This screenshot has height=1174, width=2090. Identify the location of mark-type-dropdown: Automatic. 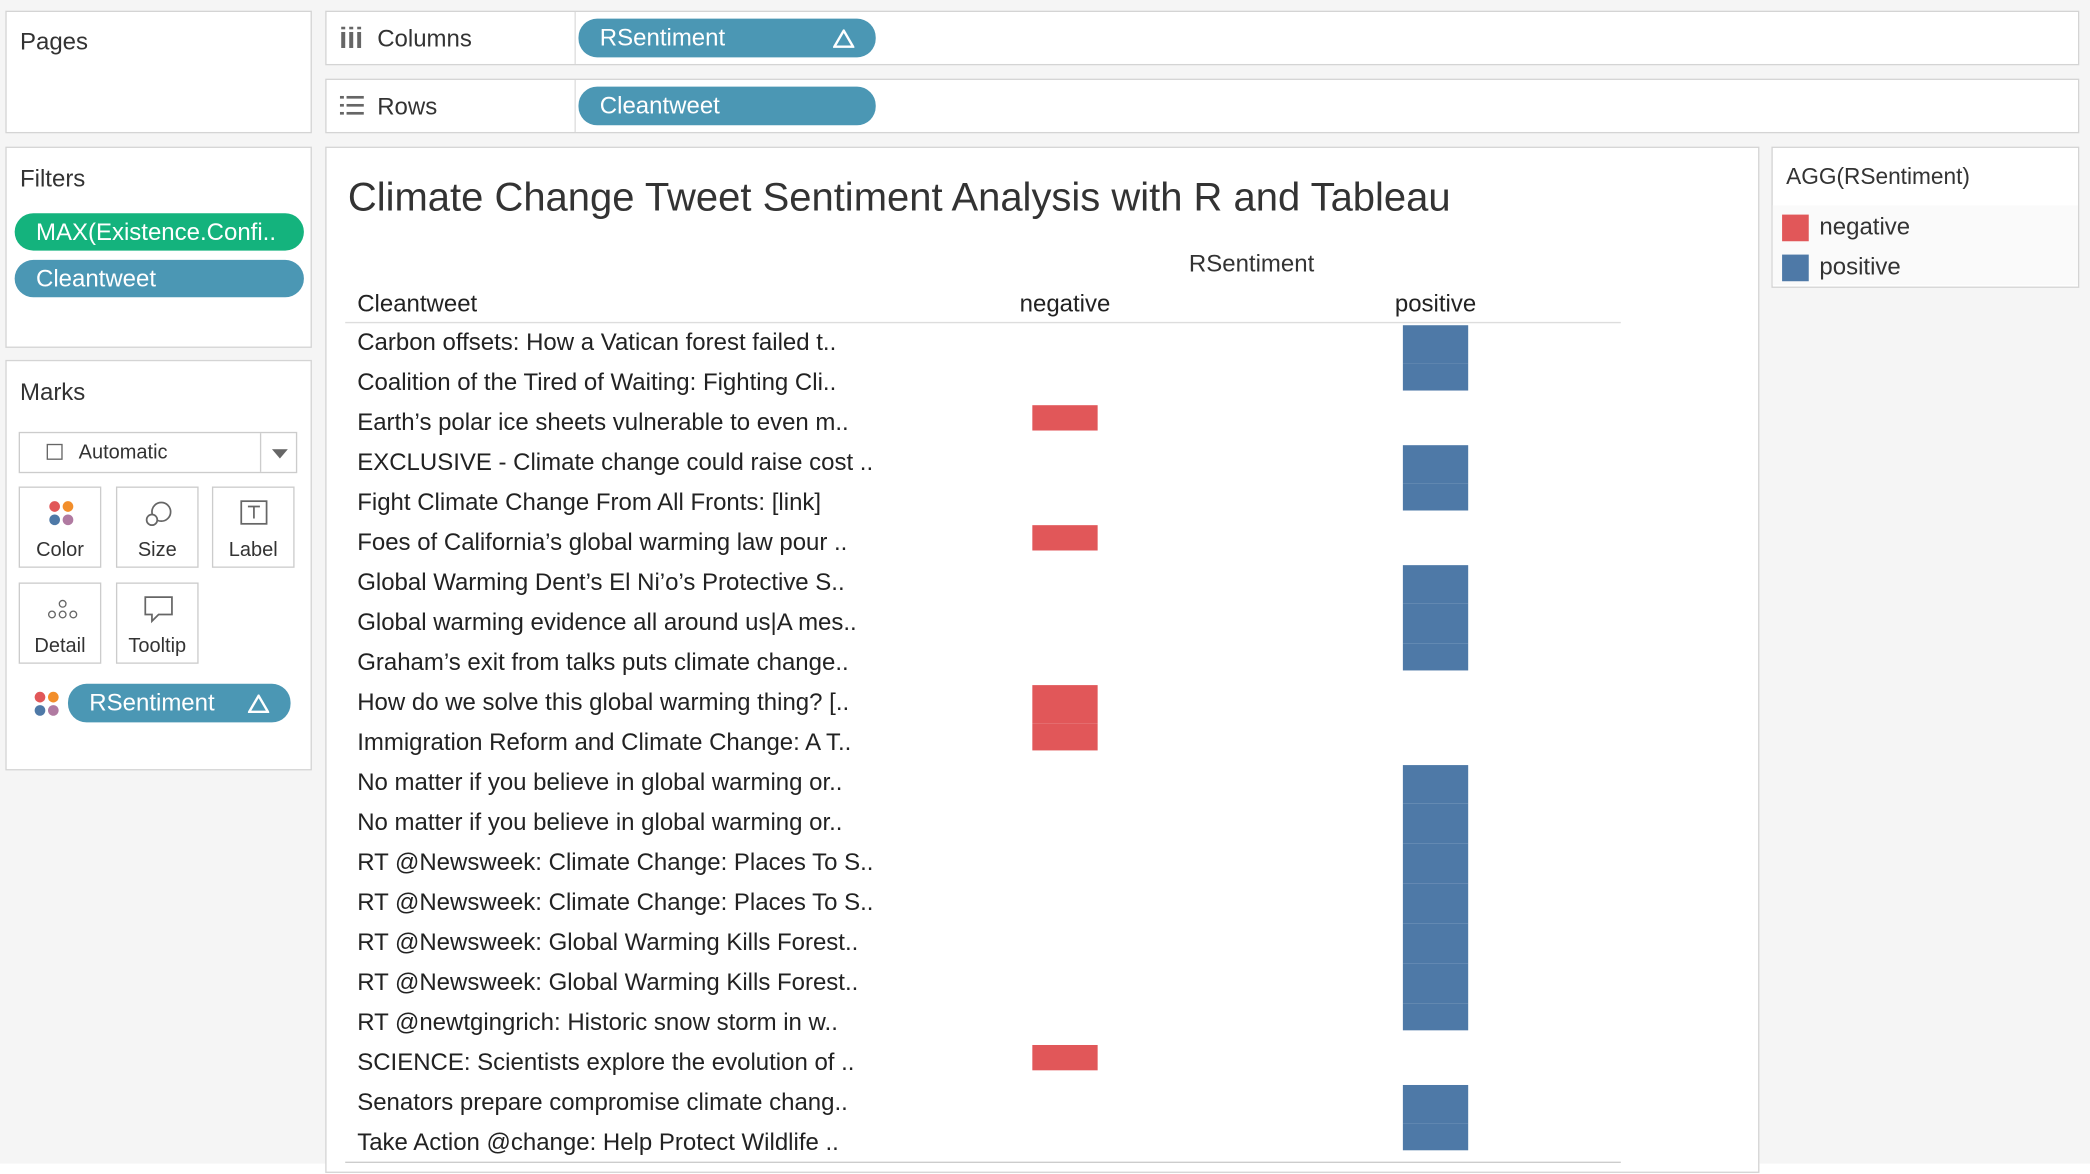
(158, 452).